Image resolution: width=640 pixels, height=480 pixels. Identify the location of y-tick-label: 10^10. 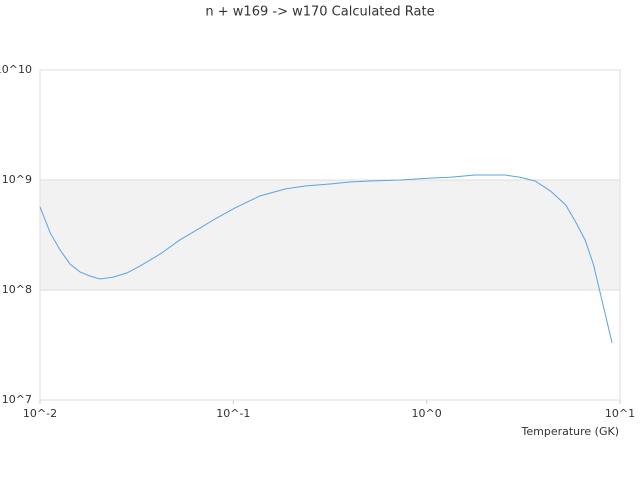
(16, 69).